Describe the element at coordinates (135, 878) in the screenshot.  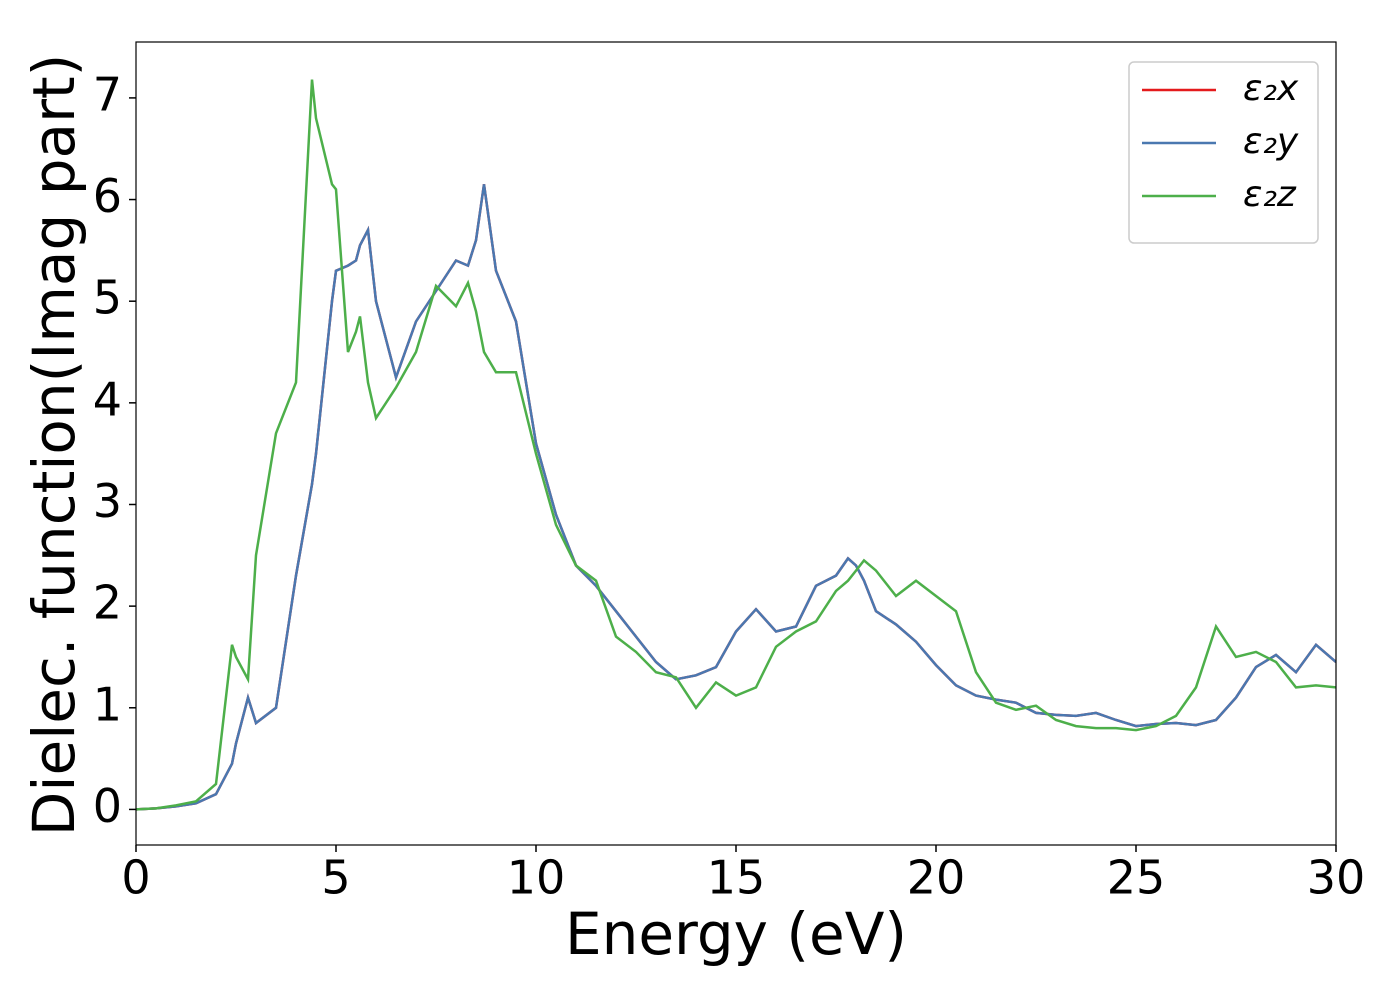
I see `x-tick-label: 0` at that location.